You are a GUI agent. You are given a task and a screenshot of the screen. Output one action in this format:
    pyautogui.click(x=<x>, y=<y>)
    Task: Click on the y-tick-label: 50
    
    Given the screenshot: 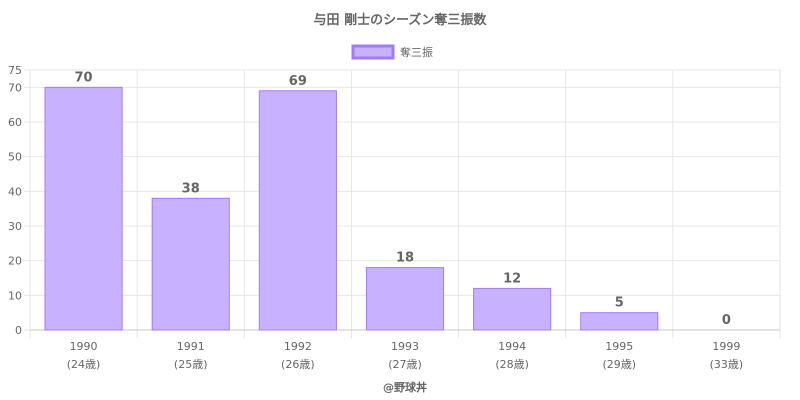 What is the action you would take?
    pyautogui.click(x=15, y=157)
    